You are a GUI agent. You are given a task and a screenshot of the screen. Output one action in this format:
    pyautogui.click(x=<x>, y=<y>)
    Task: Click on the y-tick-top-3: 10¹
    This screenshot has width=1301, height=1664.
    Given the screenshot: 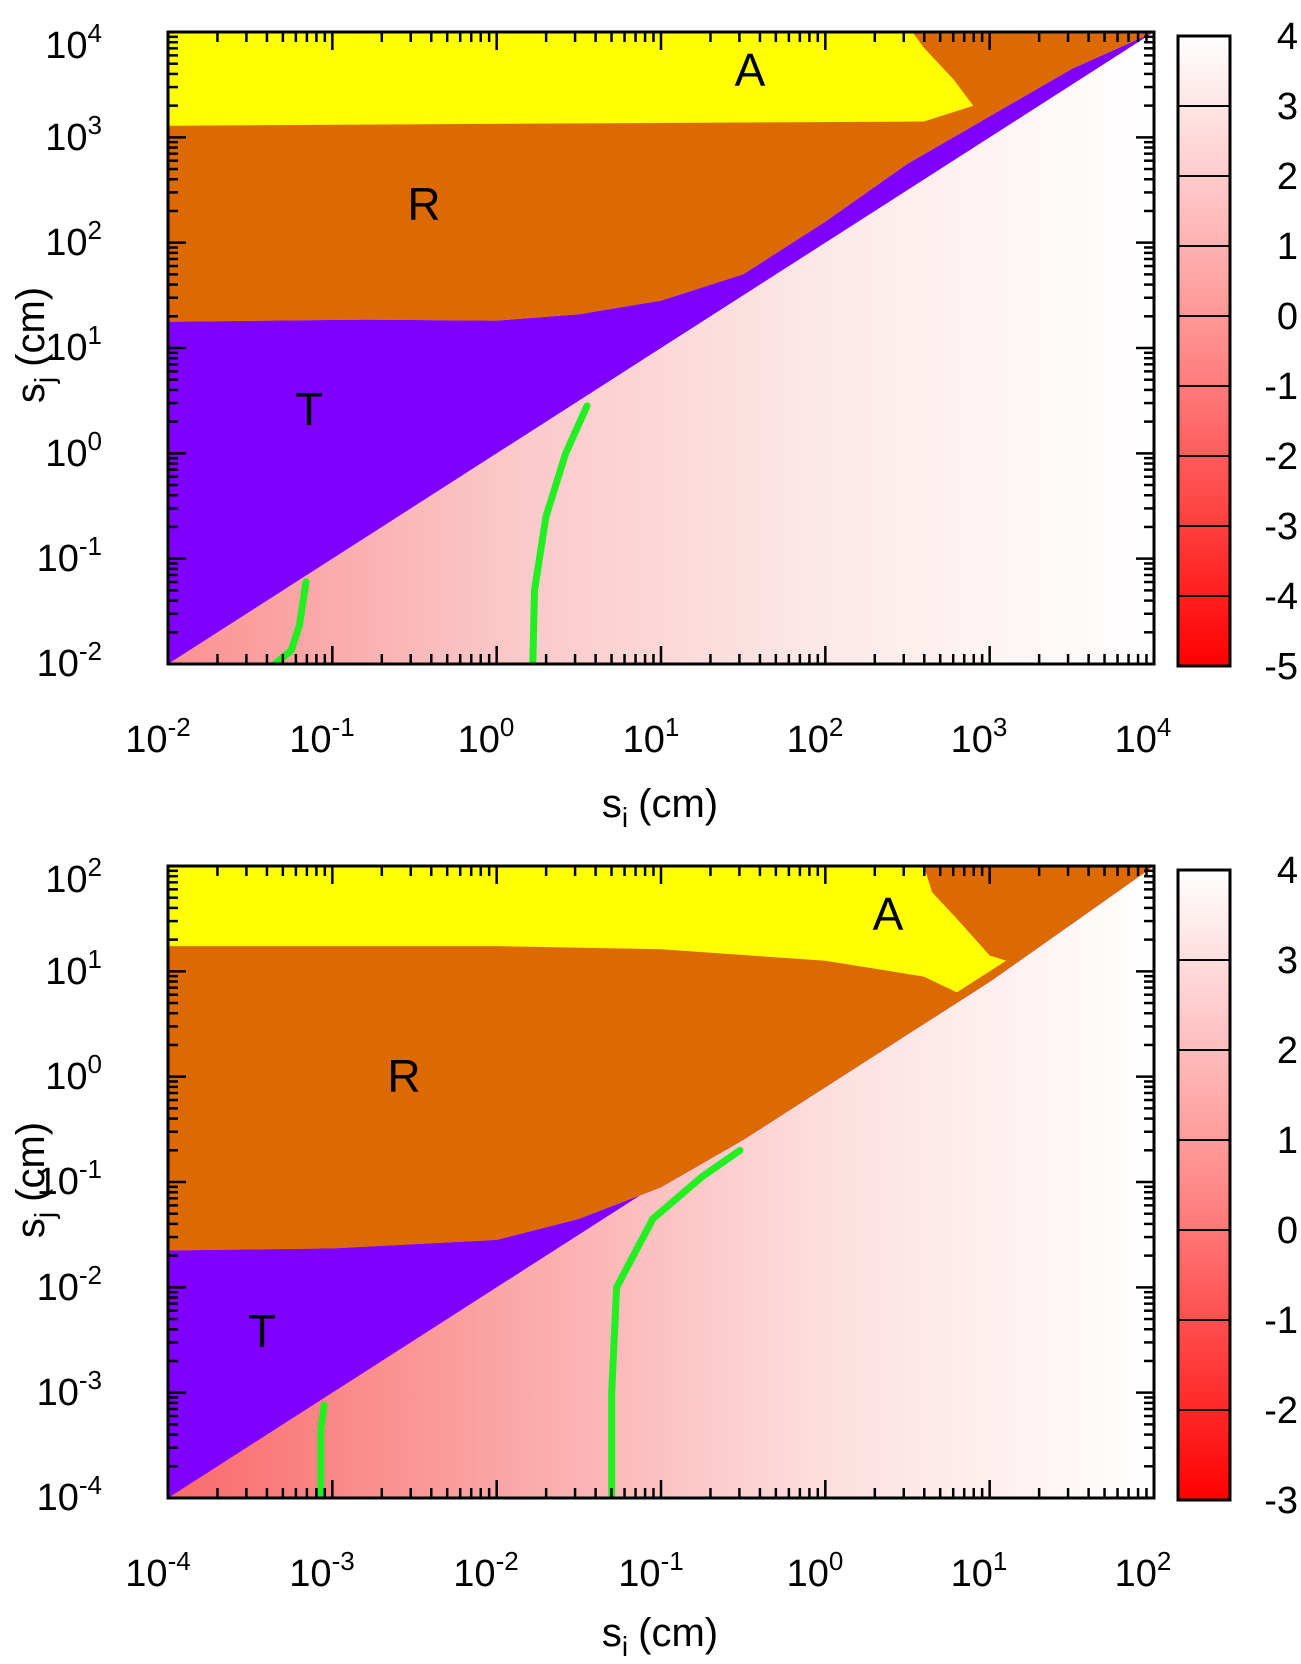 What is the action you would take?
    pyautogui.click(x=73, y=344)
    